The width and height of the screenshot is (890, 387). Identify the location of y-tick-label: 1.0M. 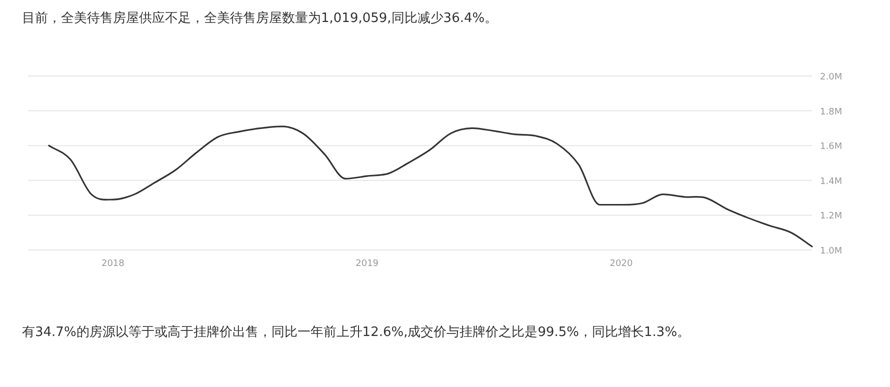
(831, 251).